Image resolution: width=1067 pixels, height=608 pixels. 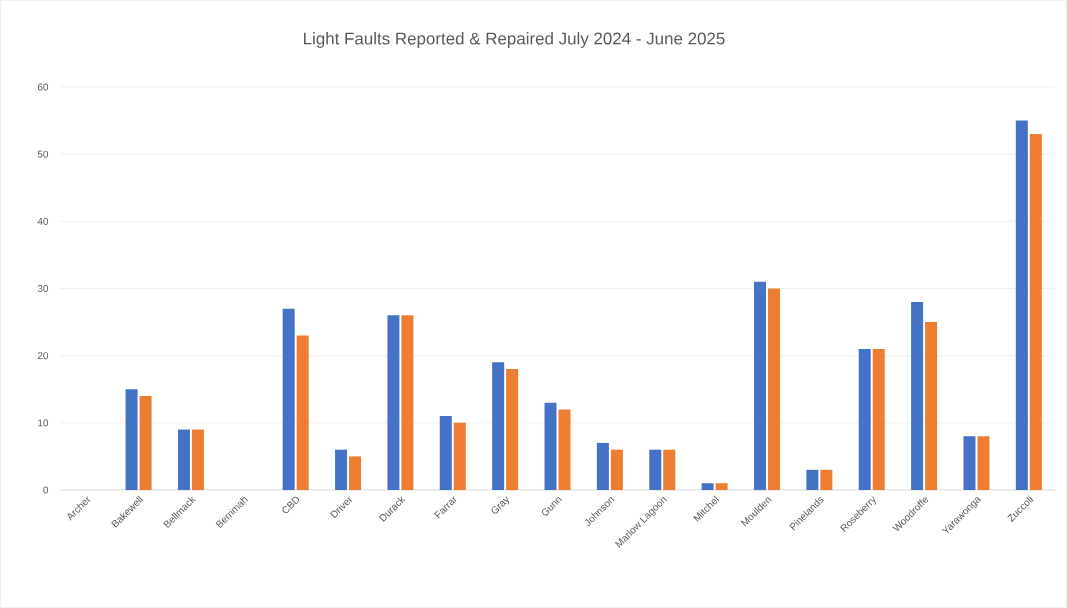 I want to click on y-tick-label: 10, so click(x=43, y=423).